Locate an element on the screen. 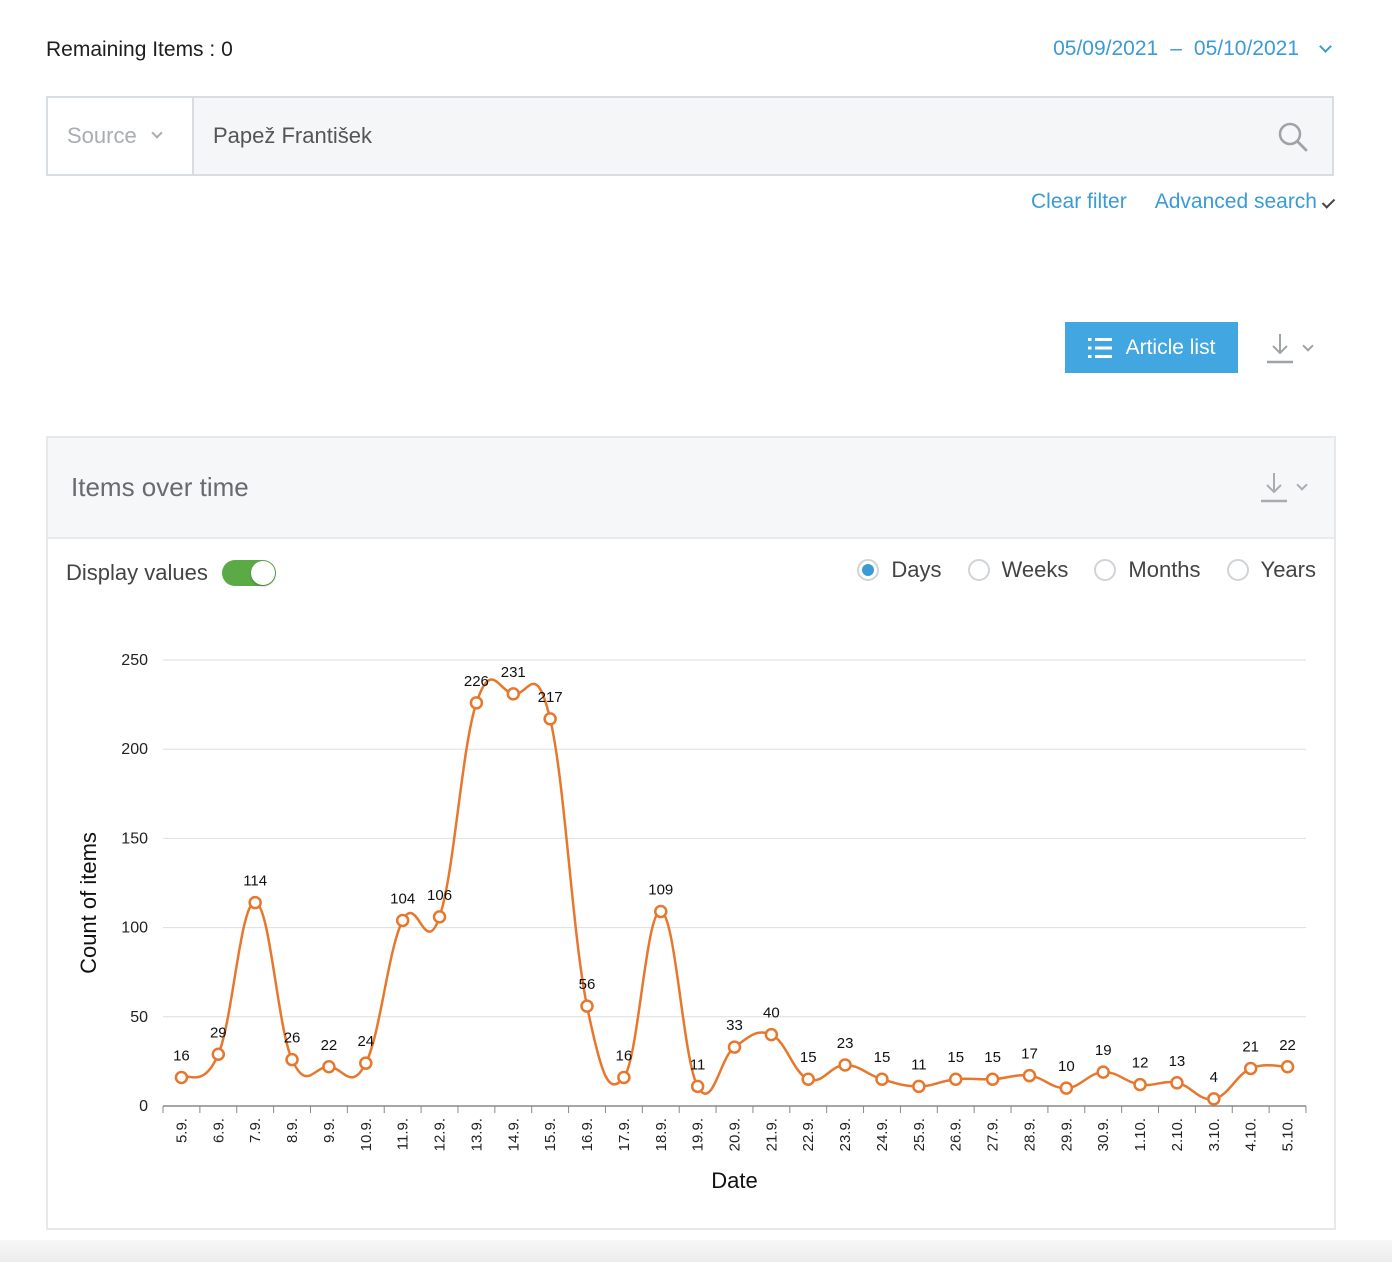 This screenshot has width=1392, height=1262. x-tick-label: 16.9. is located at coordinates (587, 1134).